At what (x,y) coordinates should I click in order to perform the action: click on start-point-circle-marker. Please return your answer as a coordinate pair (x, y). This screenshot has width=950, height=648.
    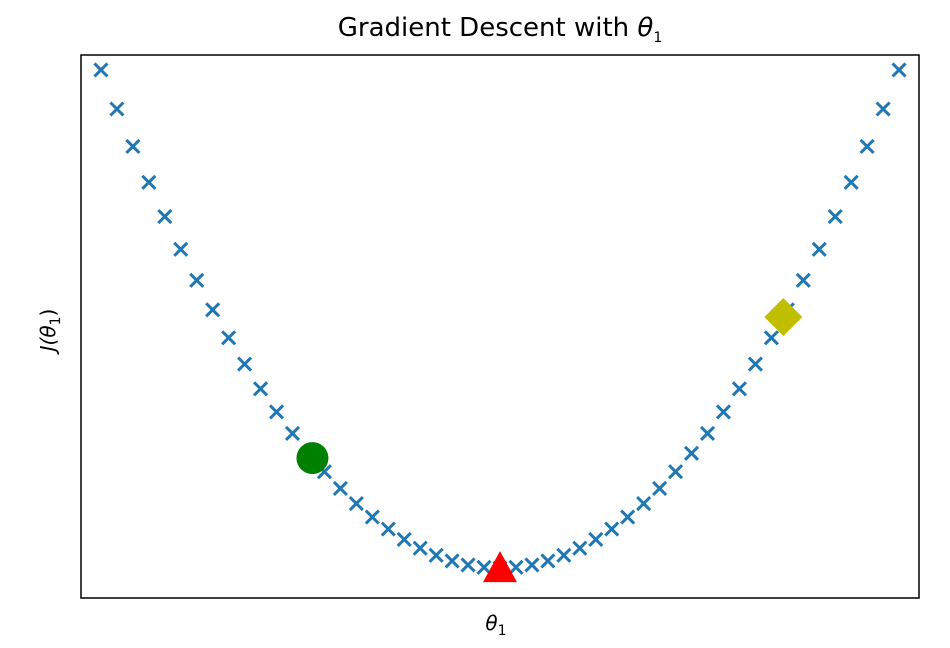
    Looking at the image, I should click on (312, 458).